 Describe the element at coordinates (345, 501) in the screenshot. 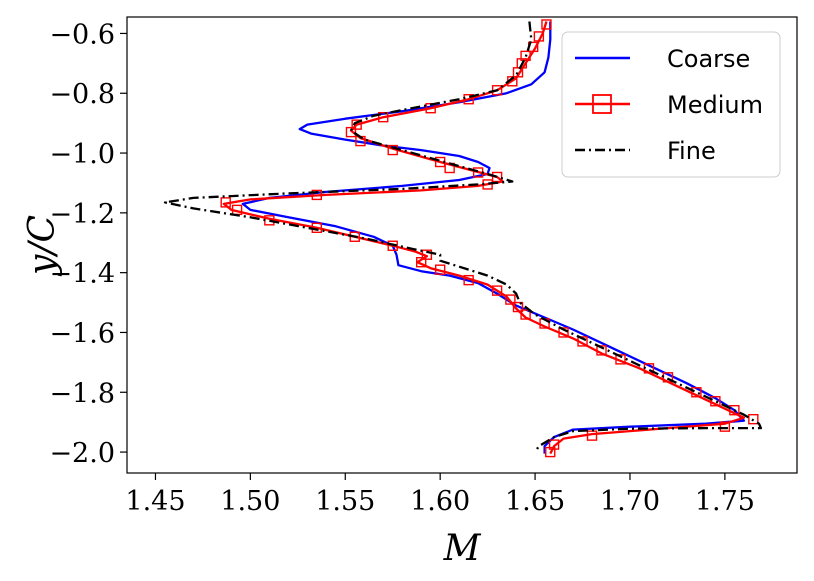

I see `x-tick-label: 1.55` at that location.